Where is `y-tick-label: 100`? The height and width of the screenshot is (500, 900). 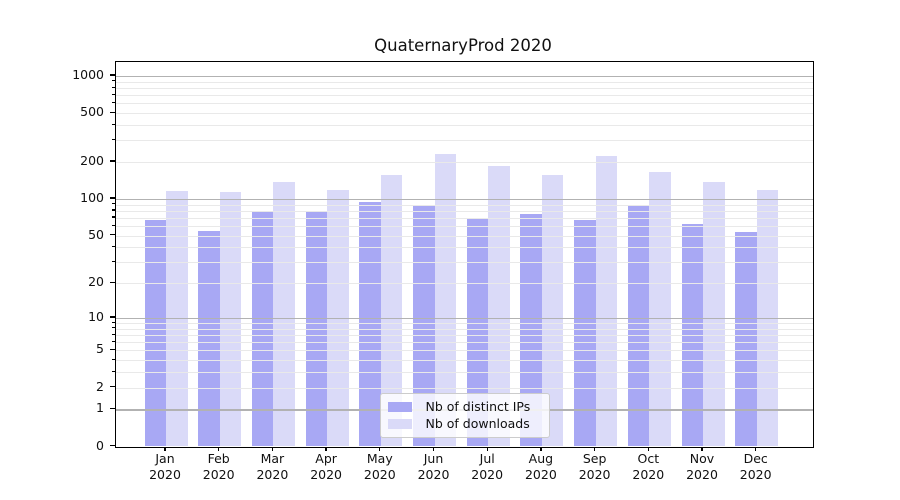
y-tick-label: 100 is located at coordinates (92, 198).